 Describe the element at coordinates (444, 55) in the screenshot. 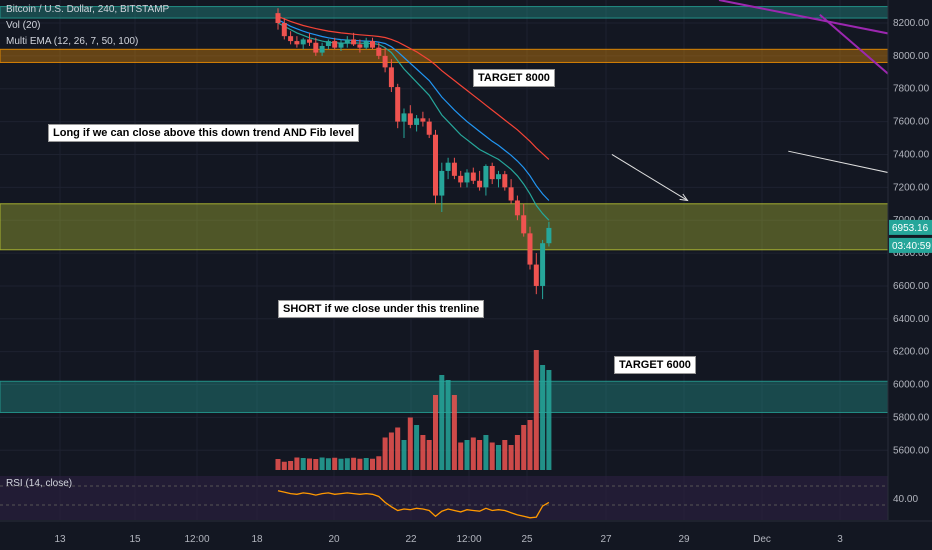

I see `price-zone` at that location.